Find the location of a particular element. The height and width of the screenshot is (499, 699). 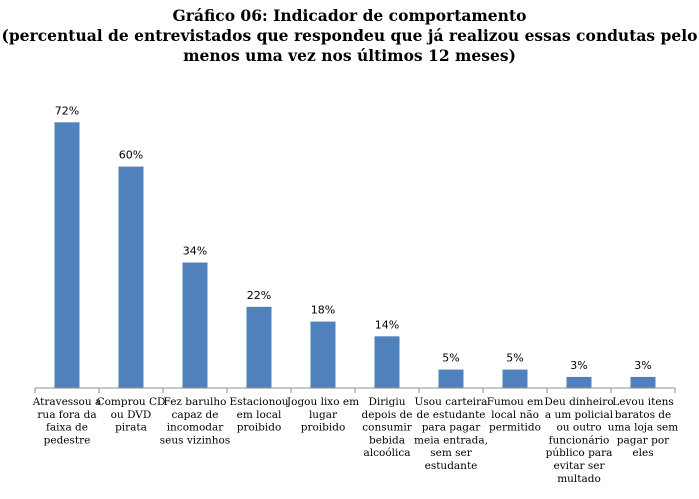

category-label: Comprou CD ou DVD pirata is located at coordinates (131, 415).